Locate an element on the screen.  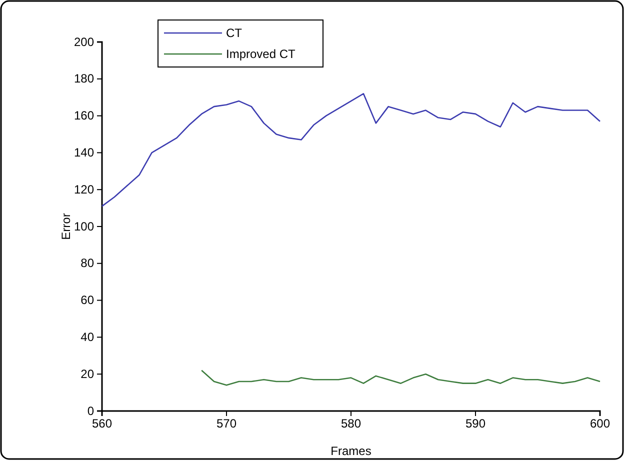
y-tick-label: 160 is located at coordinates (84, 115).